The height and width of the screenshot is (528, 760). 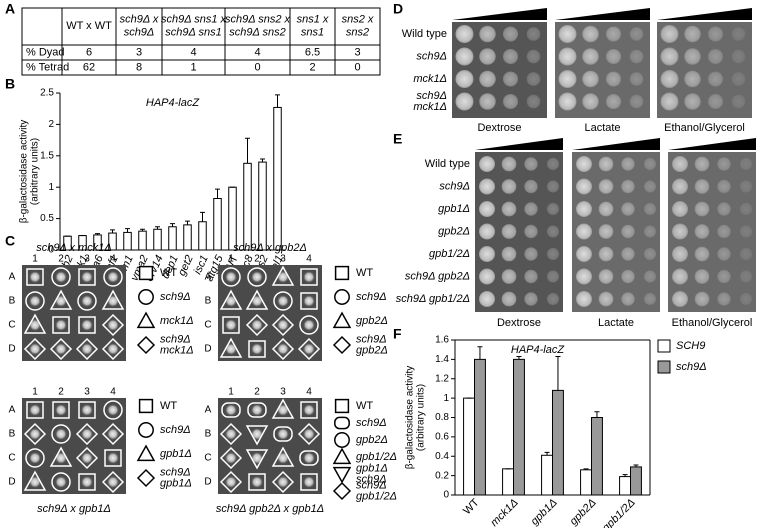 I want to click on y-tick-label: 0.8, so click(x=442, y=417).